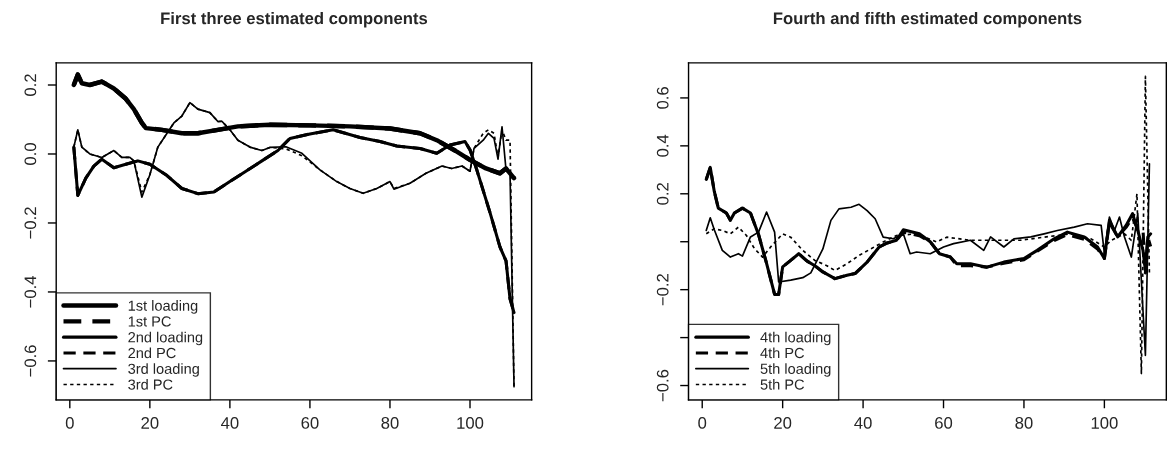 The width and height of the screenshot is (1171, 456). I want to click on y-tick-label: 0.0, so click(30, 154).